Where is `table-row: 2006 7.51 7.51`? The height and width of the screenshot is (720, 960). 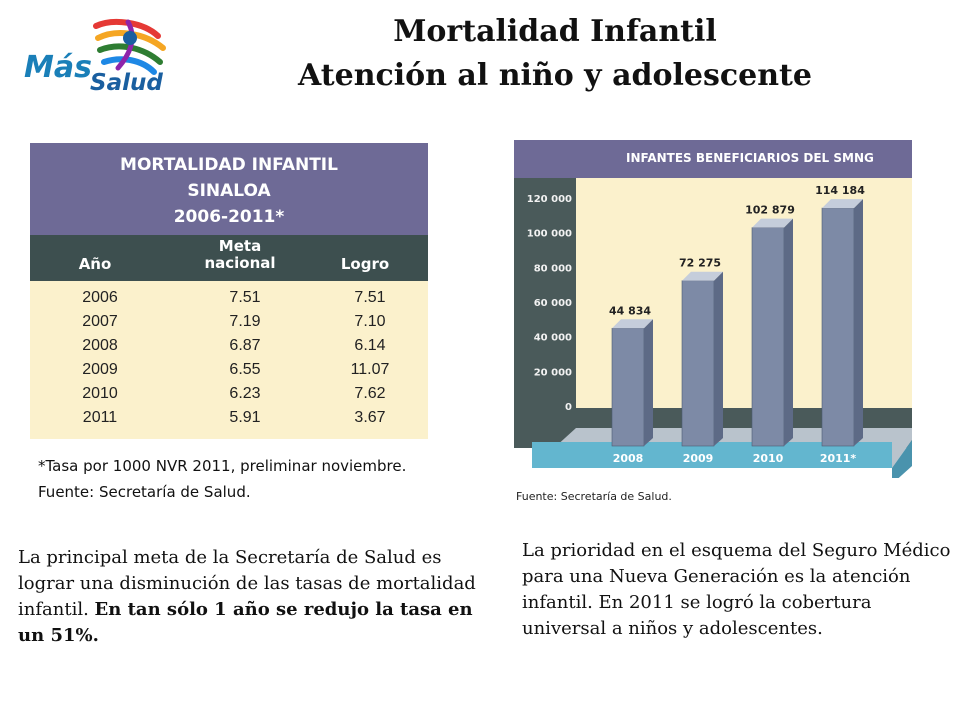 table-row: 2006 7.51 7.51 is located at coordinates (229, 300).